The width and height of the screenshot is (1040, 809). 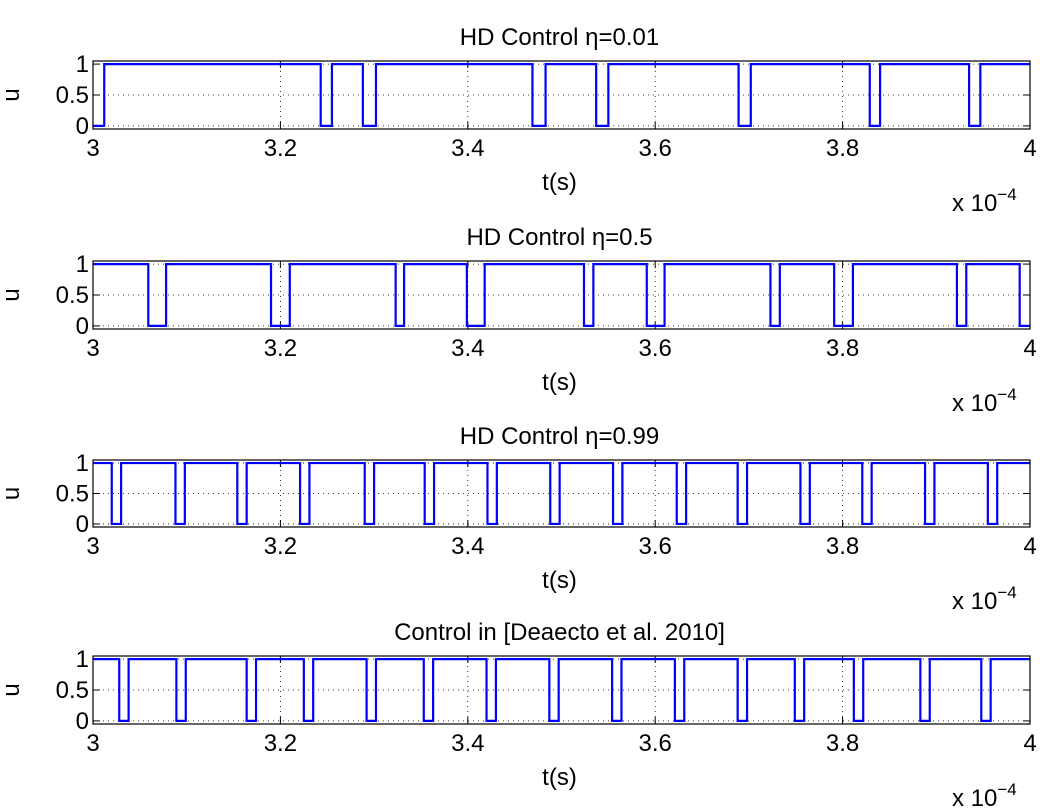 I want to click on chart-title: HD Control η=0.01, so click(x=559, y=37).